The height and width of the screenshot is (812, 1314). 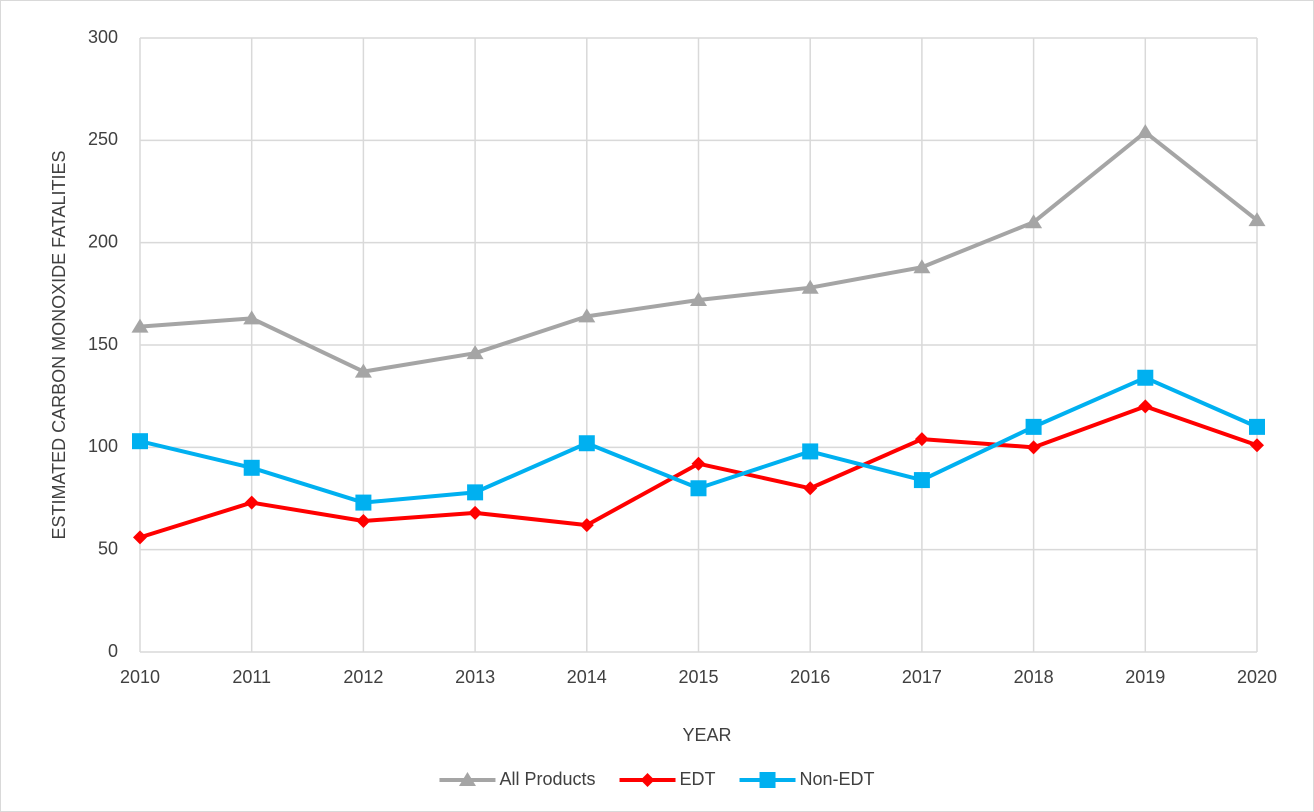 What do you see at coordinates (698, 677) in the screenshot?
I see `x-tick-label: 2015` at bounding box center [698, 677].